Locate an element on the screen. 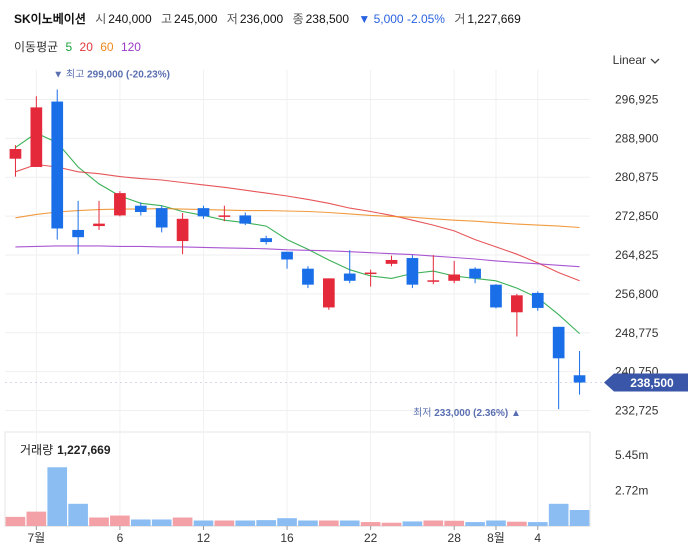 Image resolution: width=700 pixels, height=560 pixels. ma-legend-120: 120 is located at coordinates (130, 47).